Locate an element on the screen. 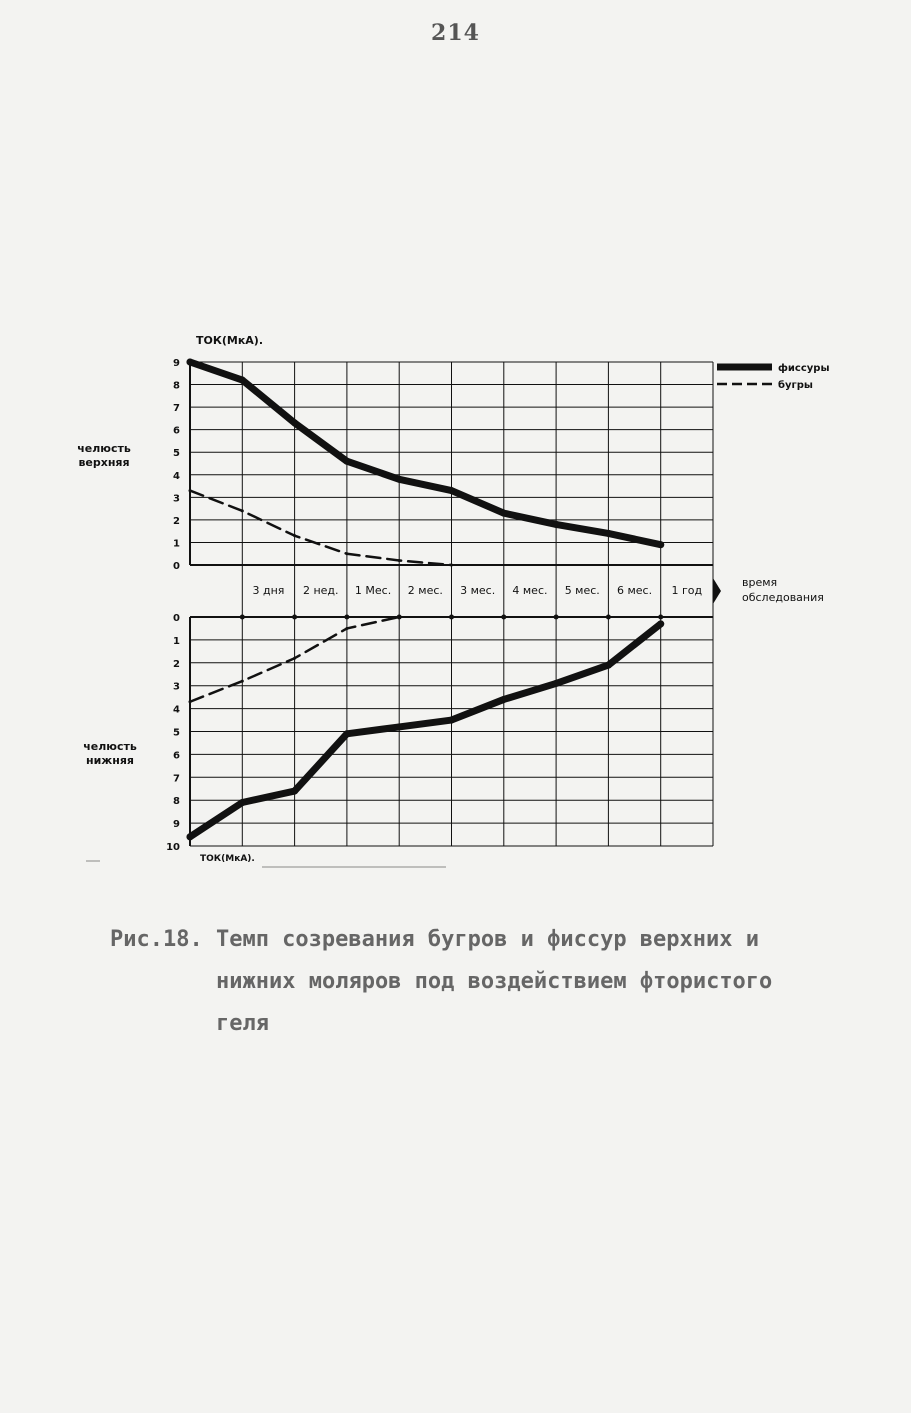  lower-y-tick-label: 9 is located at coordinates (176, 824).